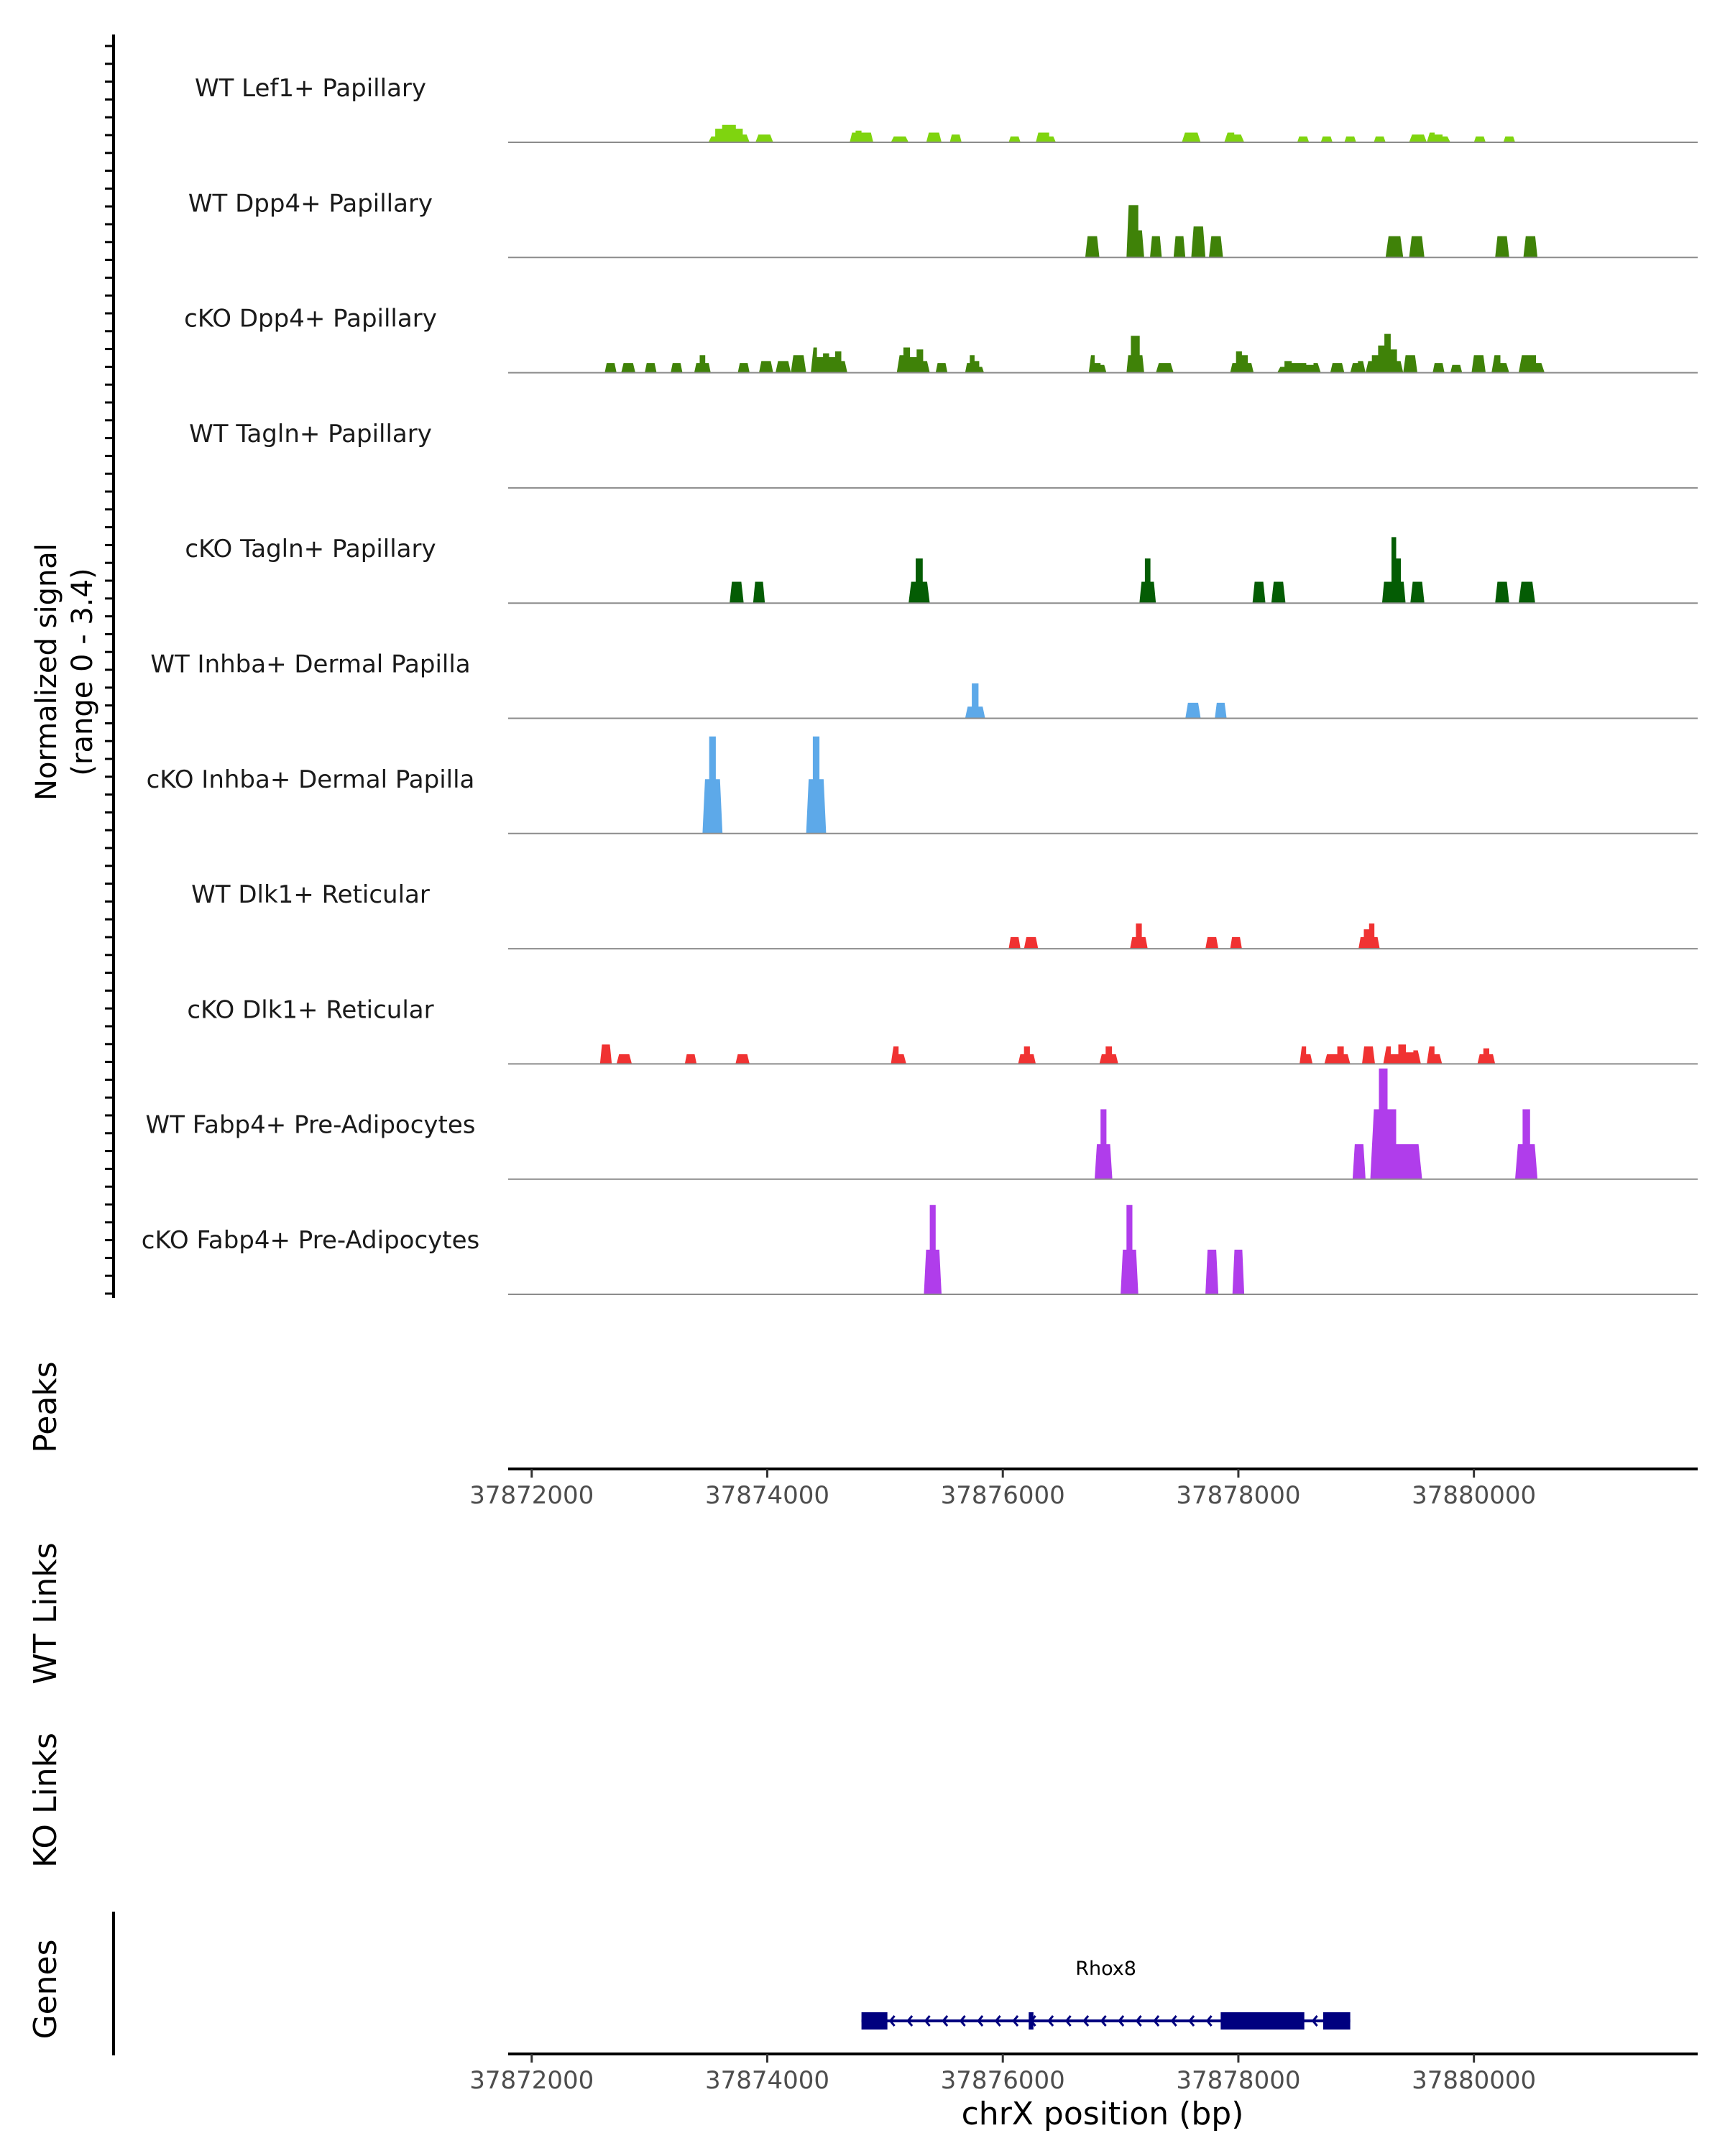 The image size is (1725, 2156). What do you see at coordinates (1106, 1994) in the screenshot?
I see `gene-track: Rhox8` at bounding box center [1106, 1994].